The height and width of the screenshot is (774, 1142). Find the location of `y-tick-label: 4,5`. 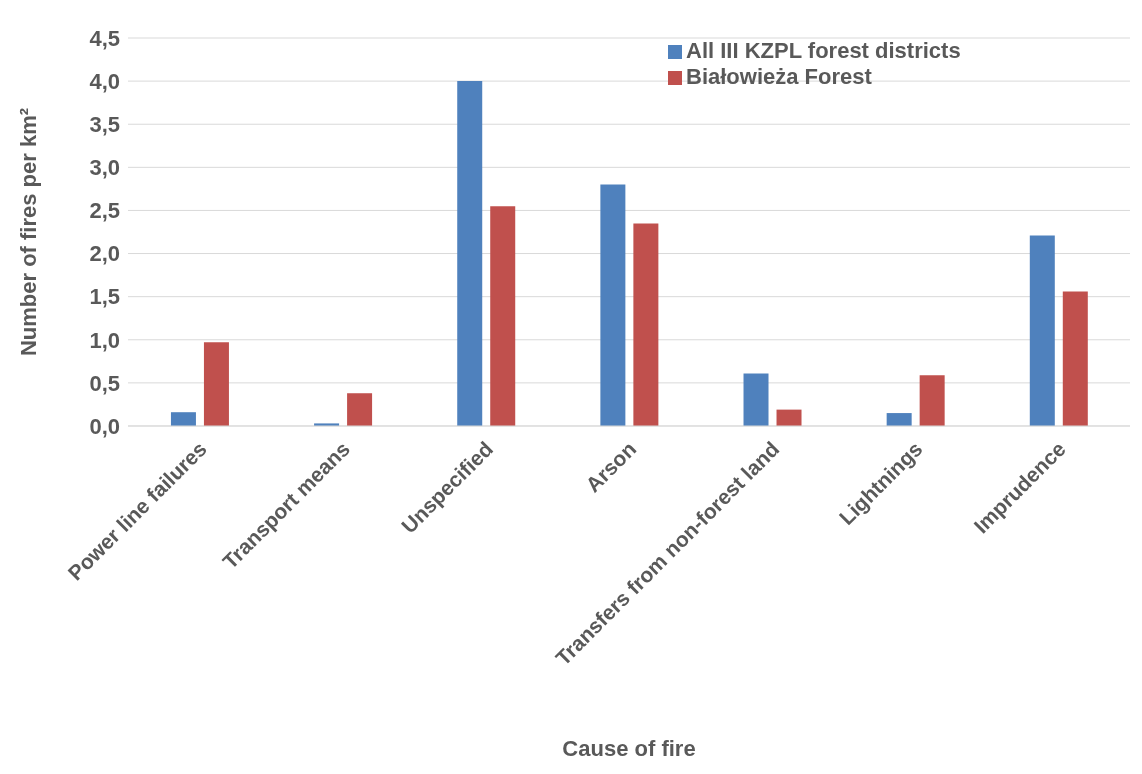

y-tick-label: 4,5 is located at coordinates (104, 38).